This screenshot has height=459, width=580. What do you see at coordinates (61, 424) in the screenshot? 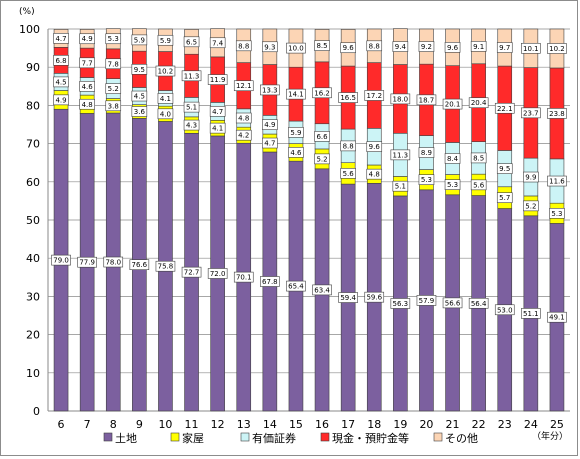
I see `x-tick-label: 6` at bounding box center [61, 424].